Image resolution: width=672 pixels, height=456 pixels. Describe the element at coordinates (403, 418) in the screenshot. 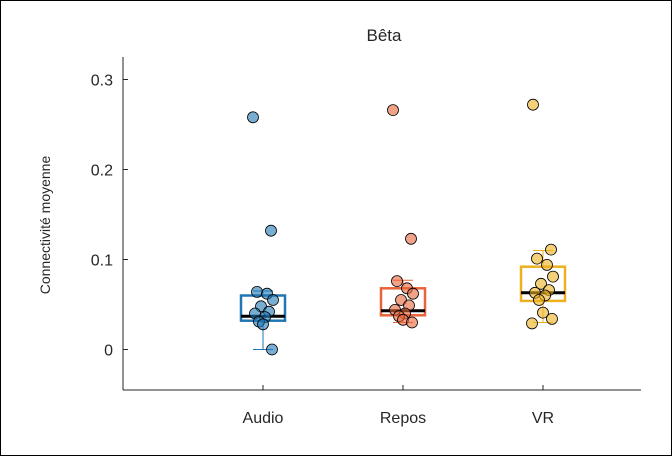

I see `x-tick-label: Repos` at that location.